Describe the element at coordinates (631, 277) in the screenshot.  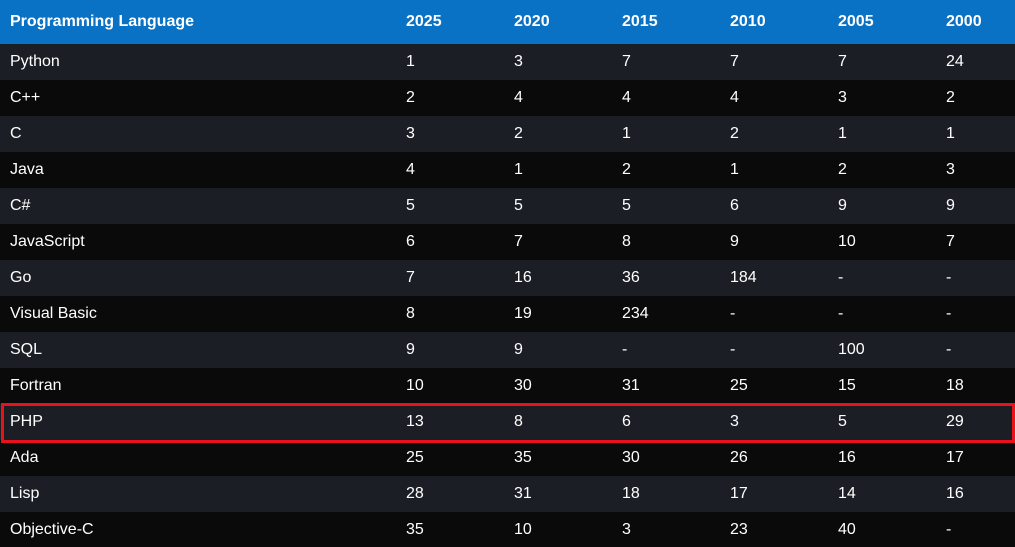
I see `rank-cell: 36` at that location.